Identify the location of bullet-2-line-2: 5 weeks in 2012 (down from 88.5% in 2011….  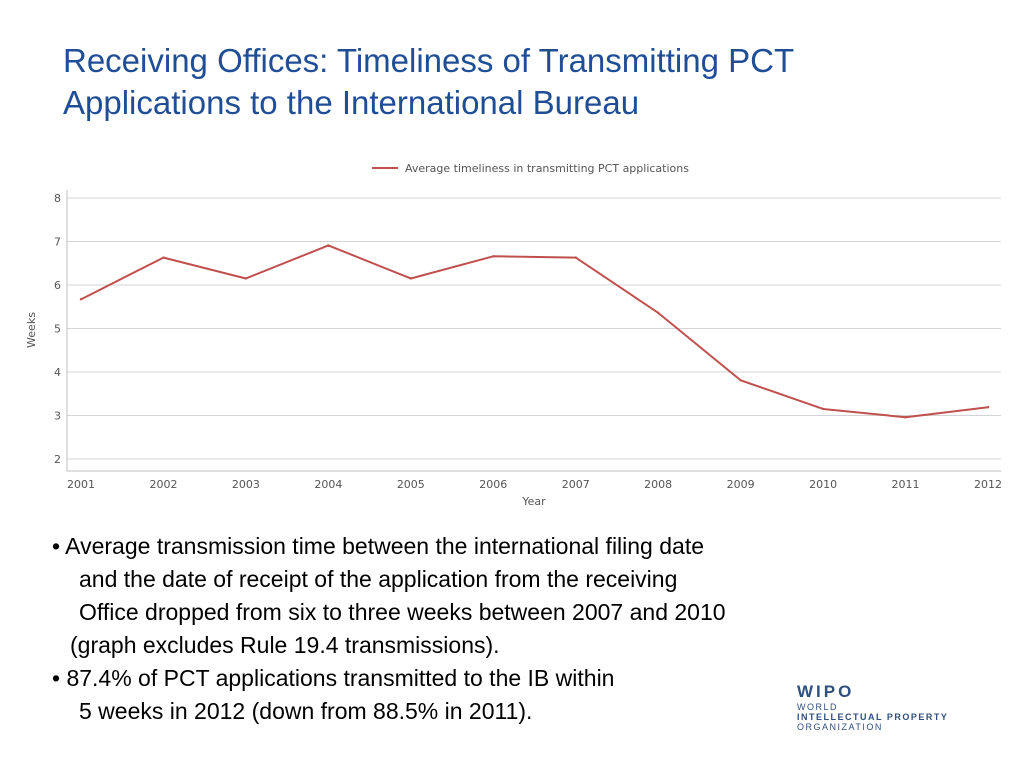
(306, 711).